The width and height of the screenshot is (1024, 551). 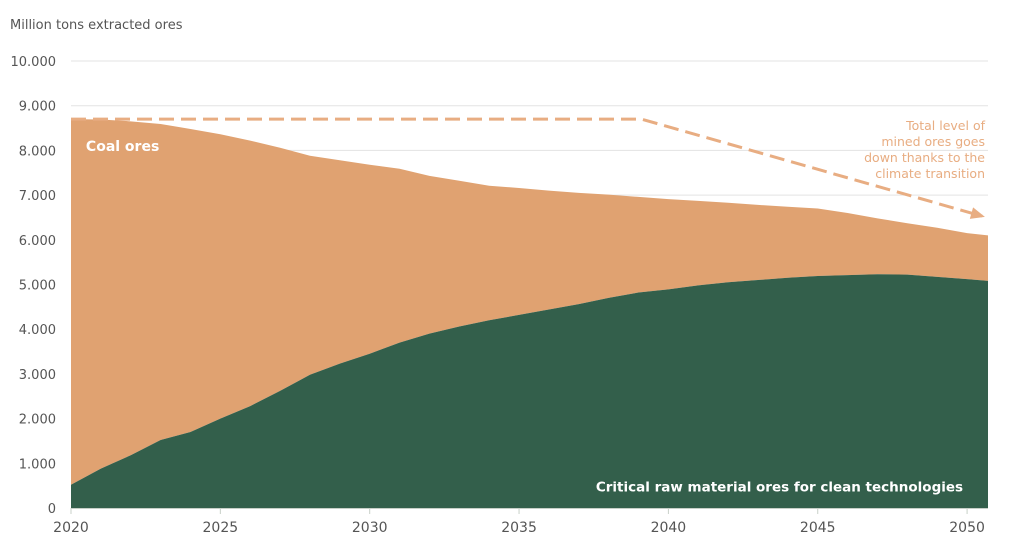 I want to click on x-tick-label: 2020, so click(x=71, y=528).